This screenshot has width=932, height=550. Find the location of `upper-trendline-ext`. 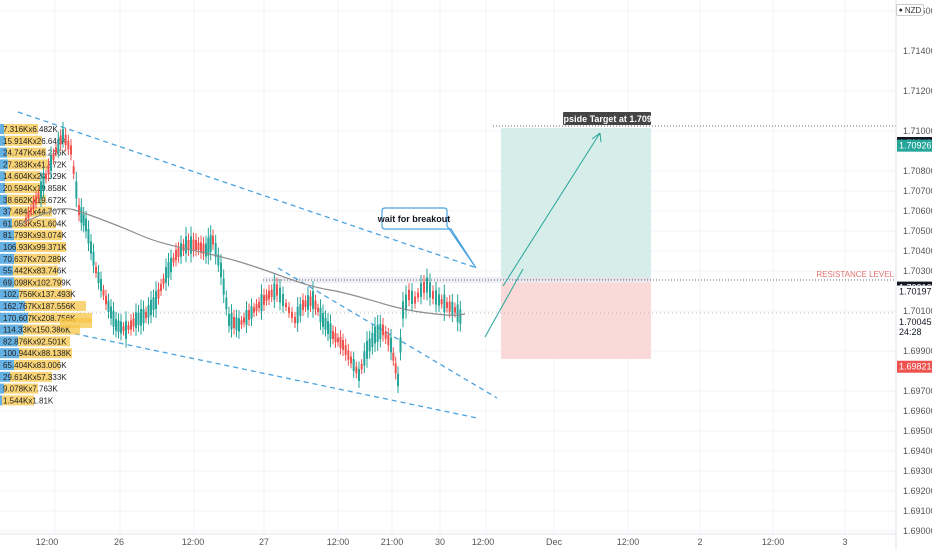

upper-trendline-ext is located at coordinates (387, 333).